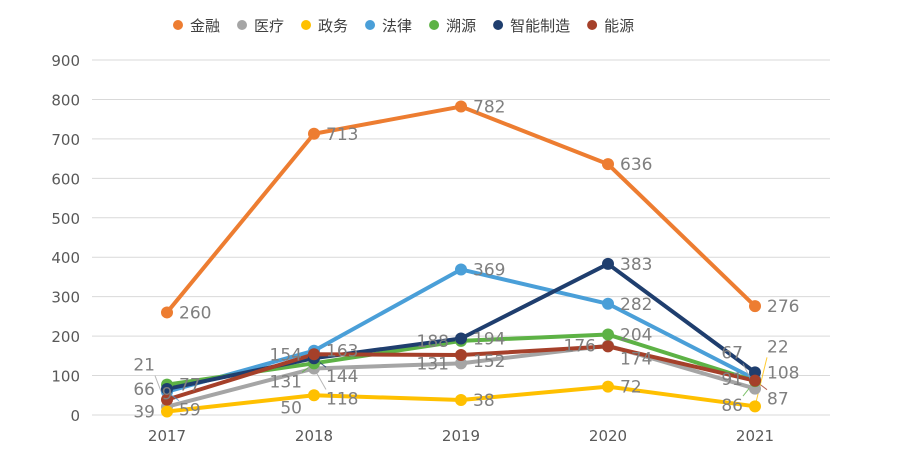  Describe the element at coordinates (65, 258) in the screenshot. I see `y-tick-label: 400` at that location.